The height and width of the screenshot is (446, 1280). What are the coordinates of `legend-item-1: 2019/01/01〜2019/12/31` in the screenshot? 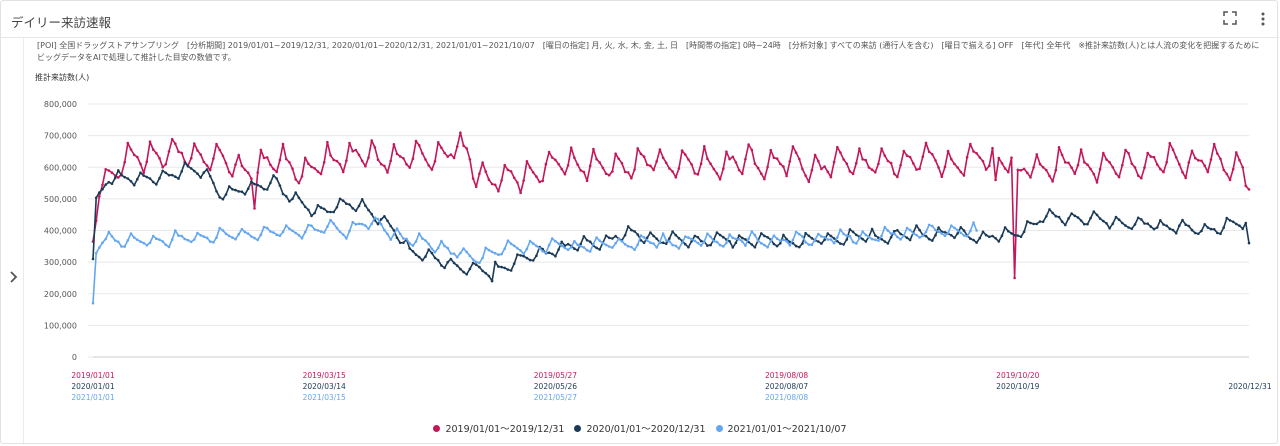 It's located at (498, 428).